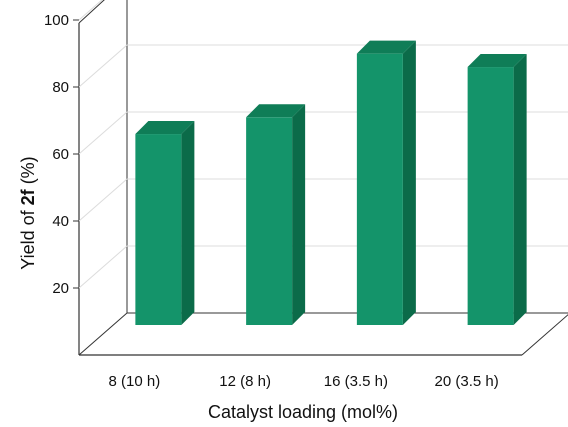 Image resolution: width=568 pixels, height=427 pixels. What do you see at coordinates (28, 196) in the screenshot?
I see `y-axis-title-compound: 2f` at bounding box center [28, 196].